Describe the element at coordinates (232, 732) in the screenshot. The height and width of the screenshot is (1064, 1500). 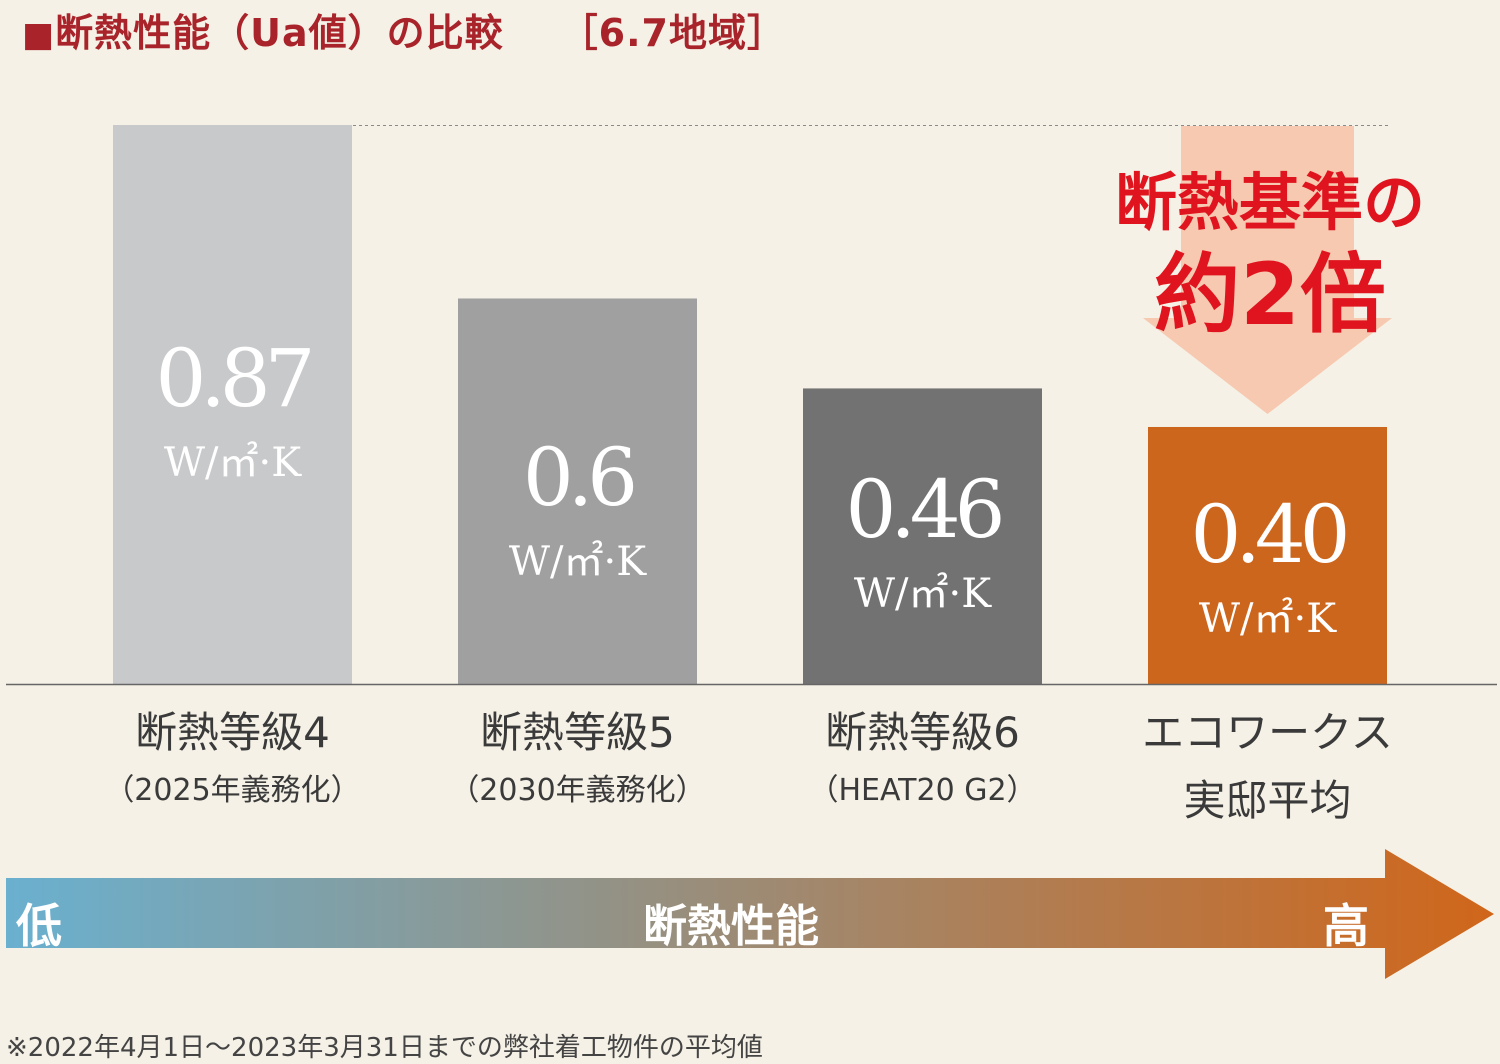
I see `category-name: 断熱等級4` at that location.